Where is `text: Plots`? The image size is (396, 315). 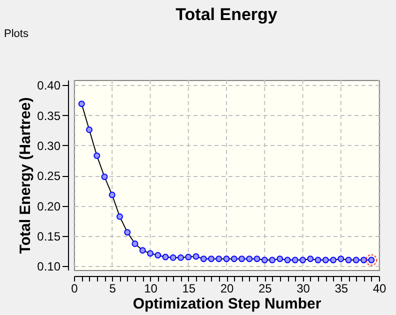 text: Plots is located at coordinates (16, 34).